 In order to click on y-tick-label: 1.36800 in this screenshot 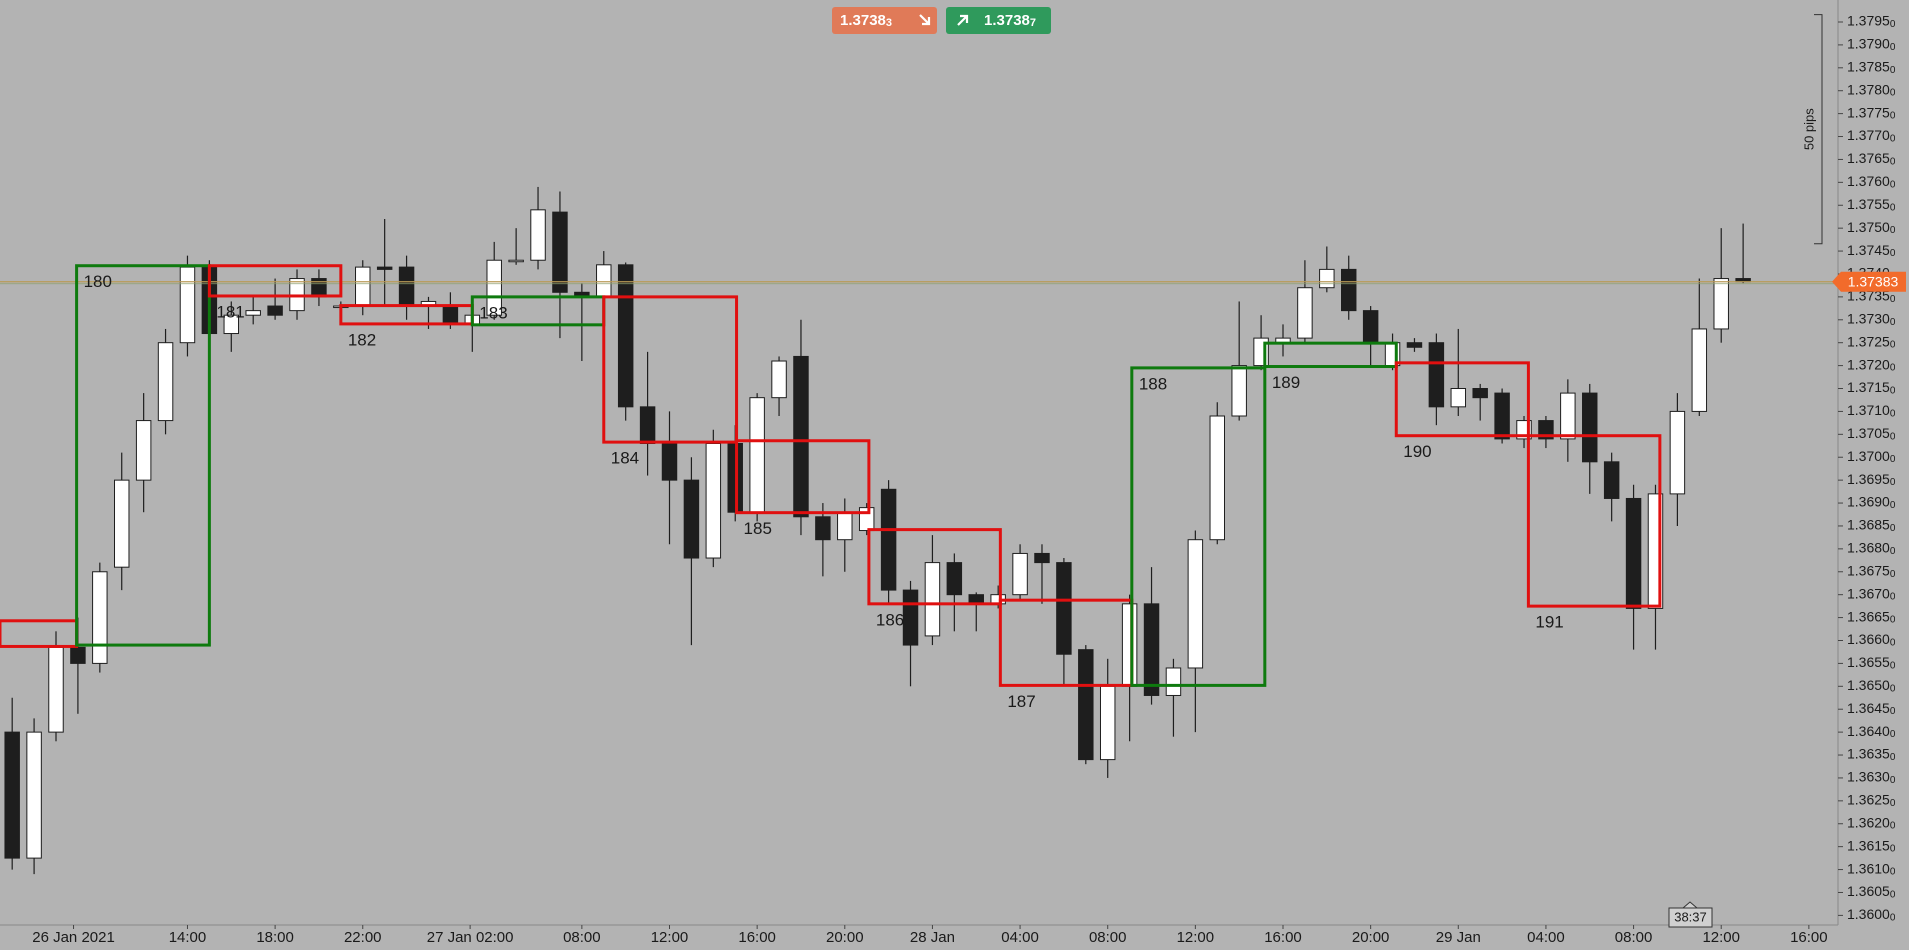, I will do `click(1871, 548)`.